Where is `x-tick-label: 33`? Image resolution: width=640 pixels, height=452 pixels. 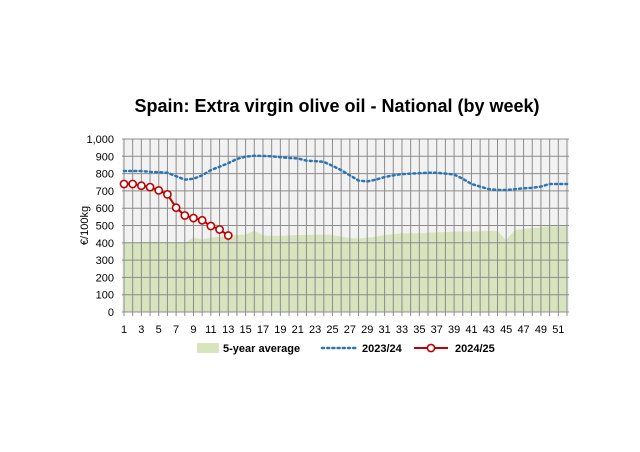 x-tick-label: 33 is located at coordinates (402, 330).